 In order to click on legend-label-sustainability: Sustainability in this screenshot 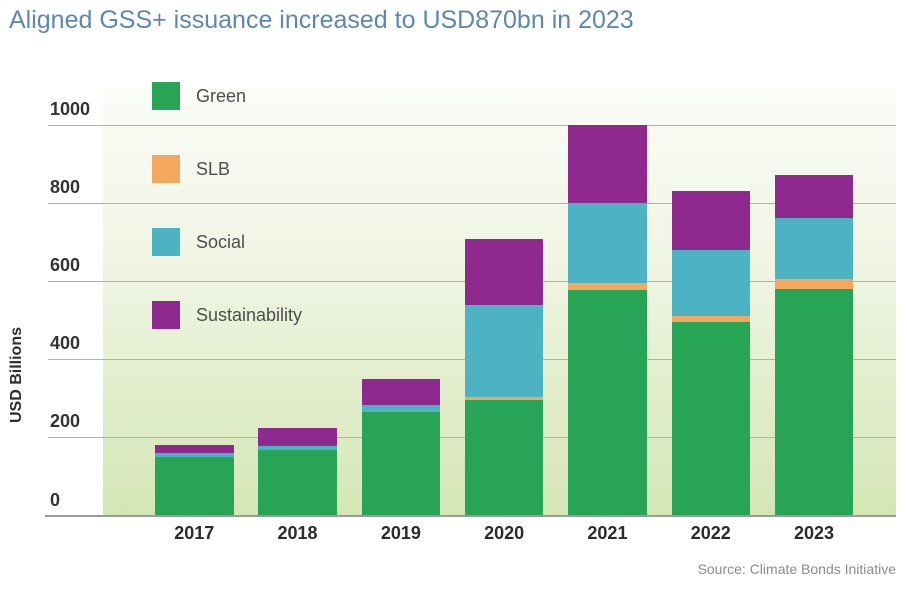, I will do `click(249, 315)`.